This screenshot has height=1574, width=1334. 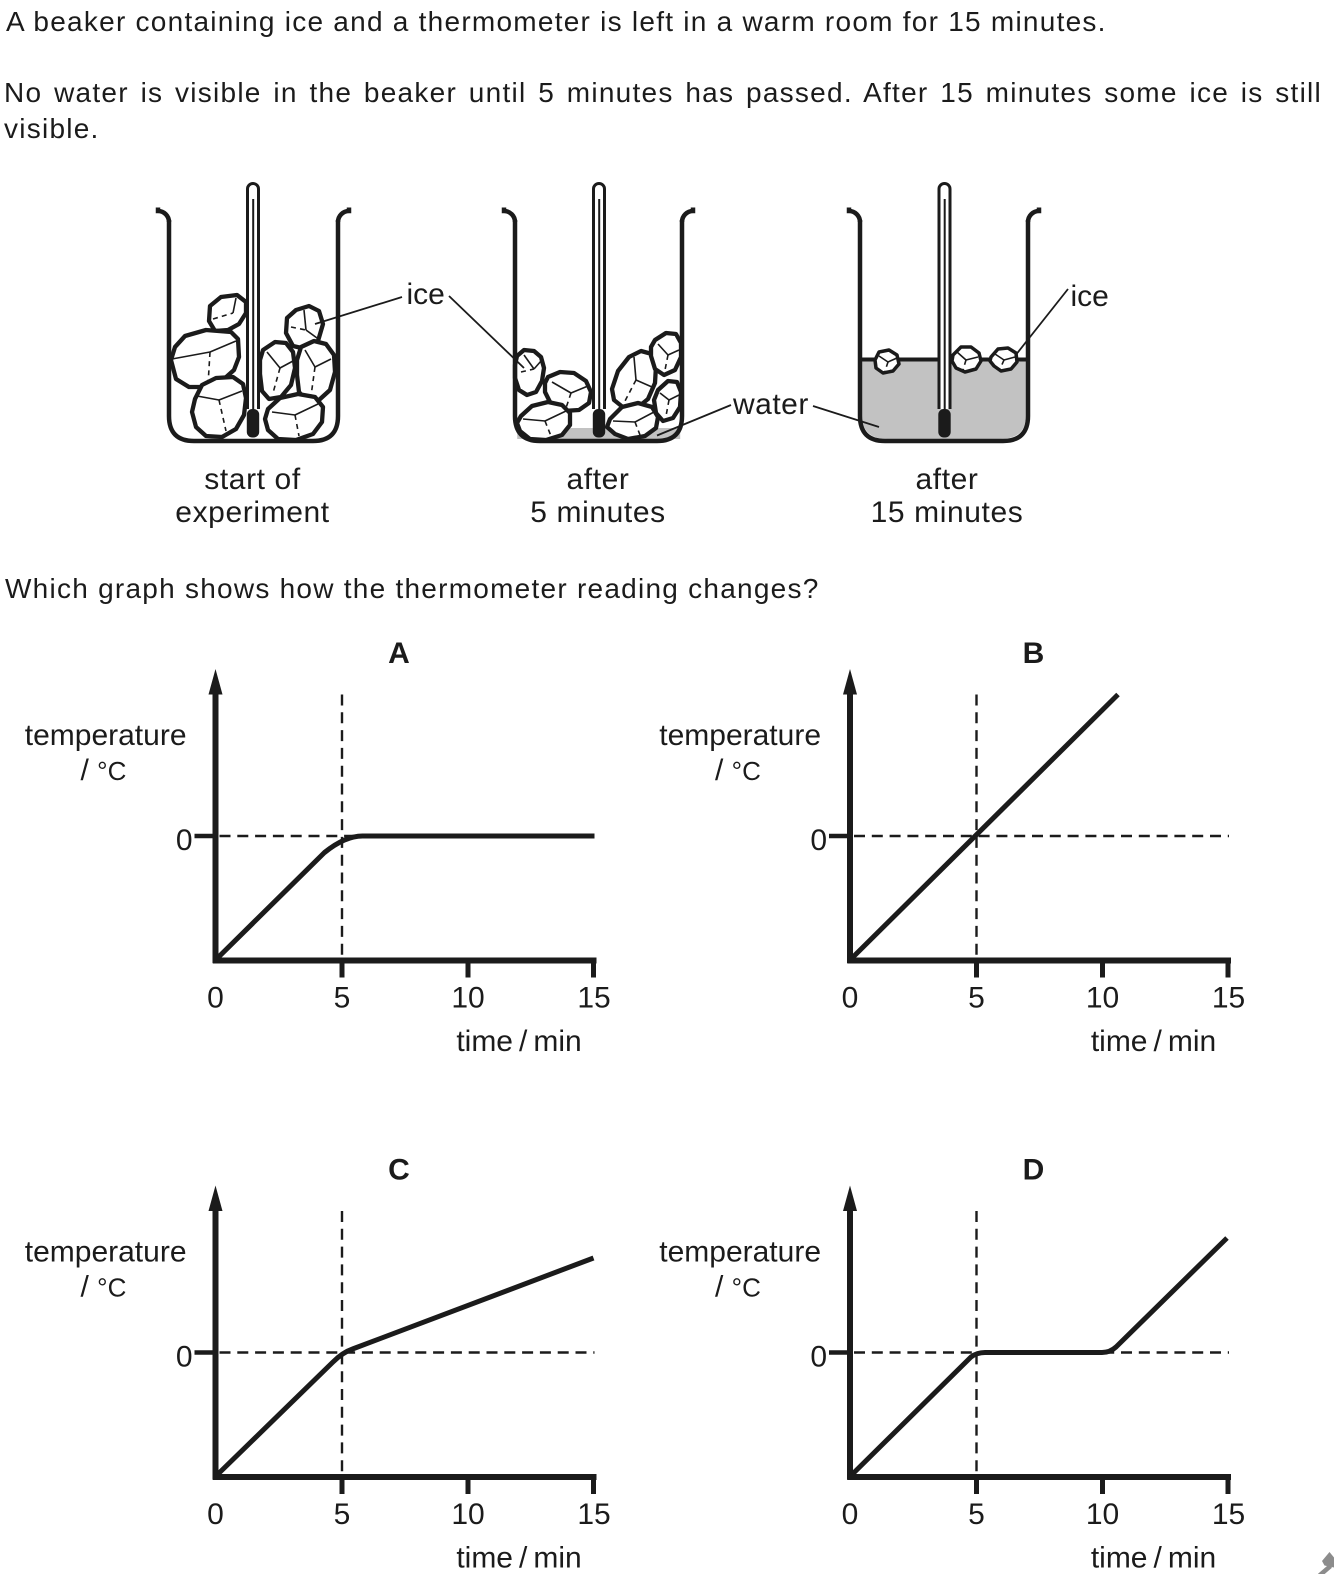 What do you see at coordinates (399, 653) in the screenshot?
I see `svg-text: A` at bounding box center [399, 653].